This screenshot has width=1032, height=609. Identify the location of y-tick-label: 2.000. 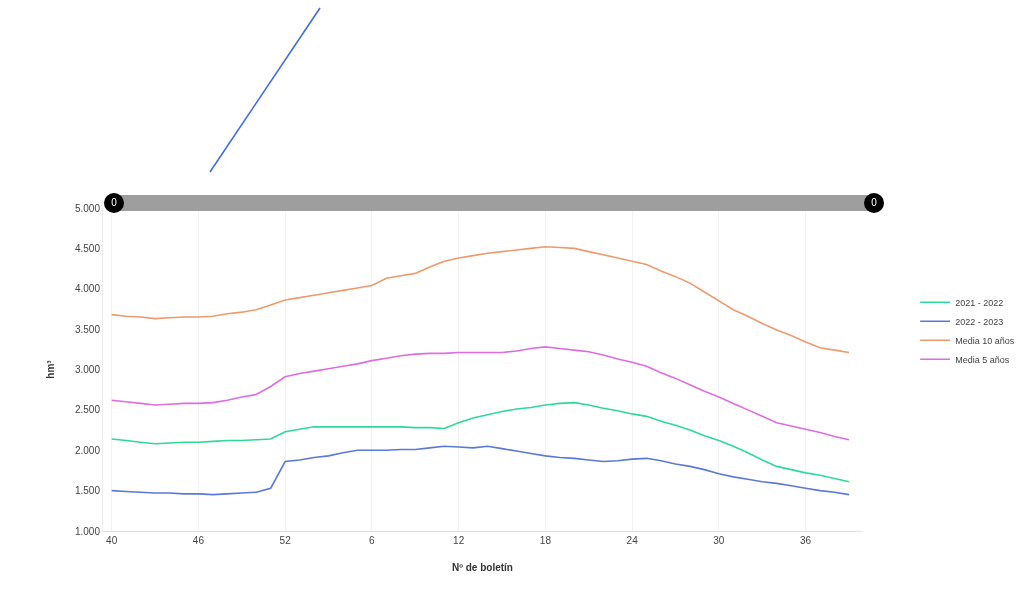
(87, 450).